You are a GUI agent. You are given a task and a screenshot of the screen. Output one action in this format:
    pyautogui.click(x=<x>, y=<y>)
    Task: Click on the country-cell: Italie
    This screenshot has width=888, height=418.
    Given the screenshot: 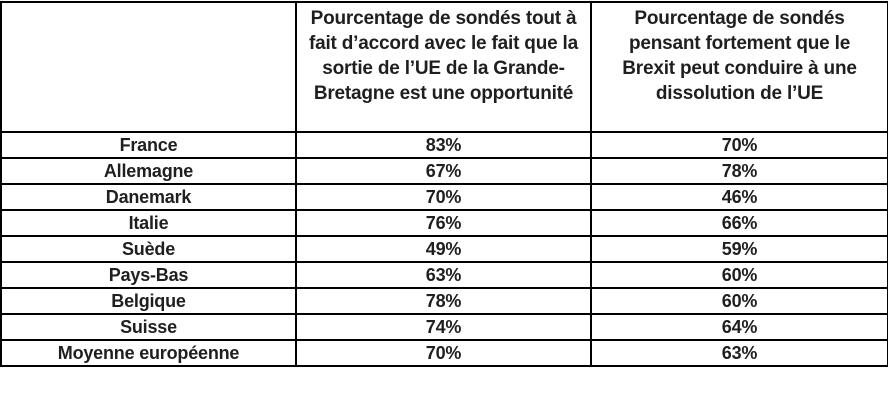 What is the action you would take?
    pyautogui.click(x=148, y=223)
    